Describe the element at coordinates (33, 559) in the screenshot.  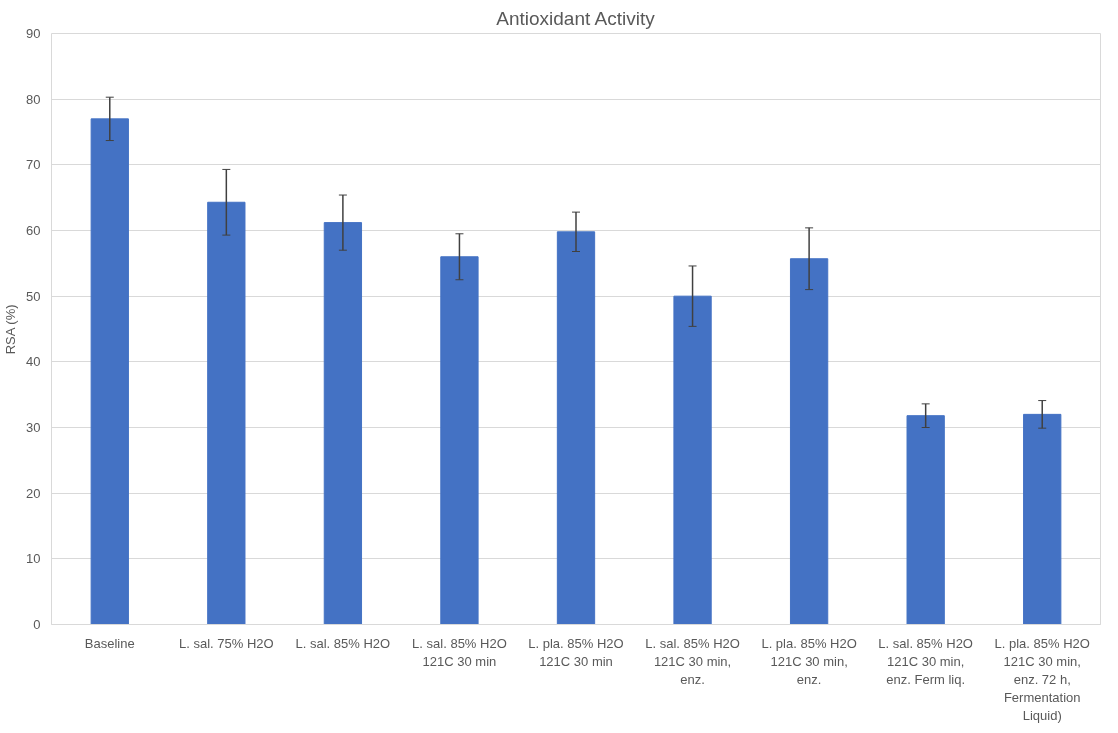
I see `y-tick-label: 10` at that location.